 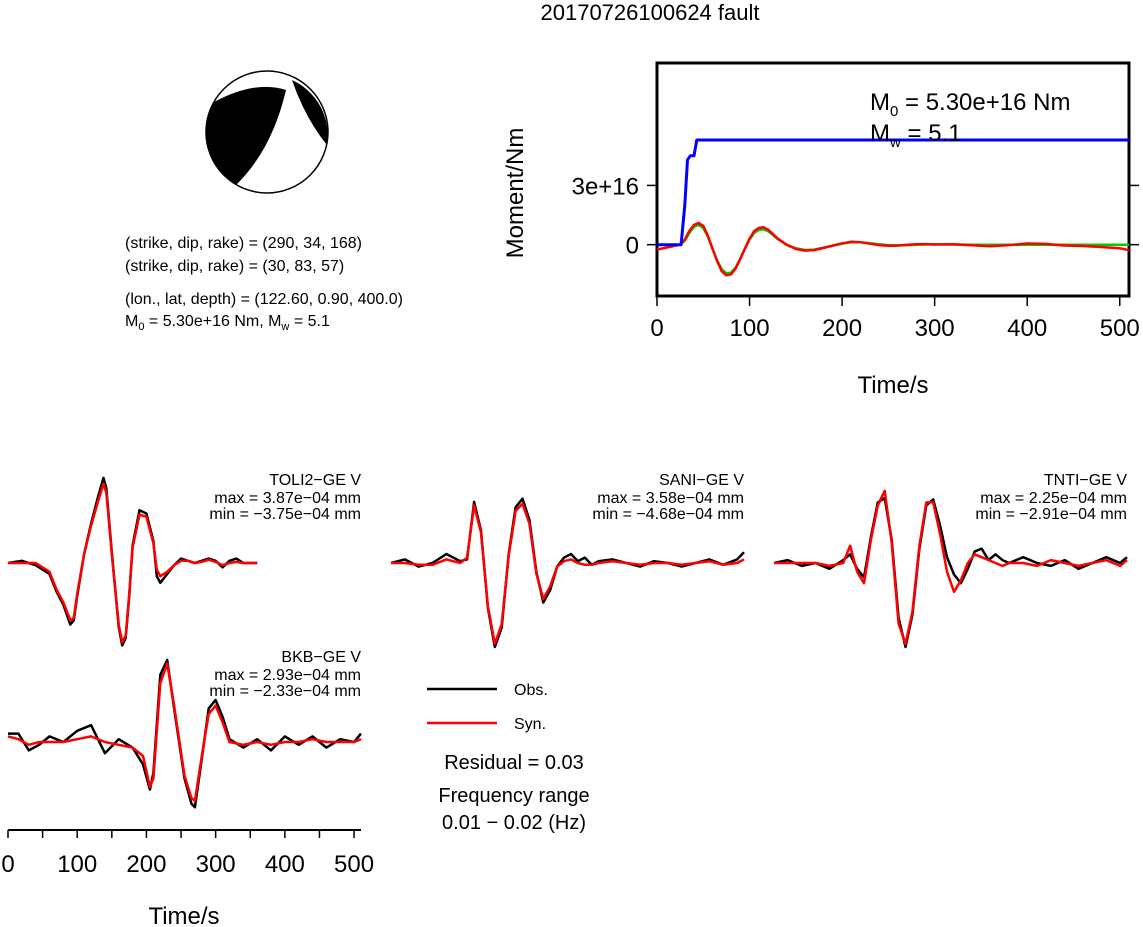 What do you see at coordinates (935, 328) in the screenshot?
I see `moment-x-tick-label: 300` at bounding box center [935, 328].